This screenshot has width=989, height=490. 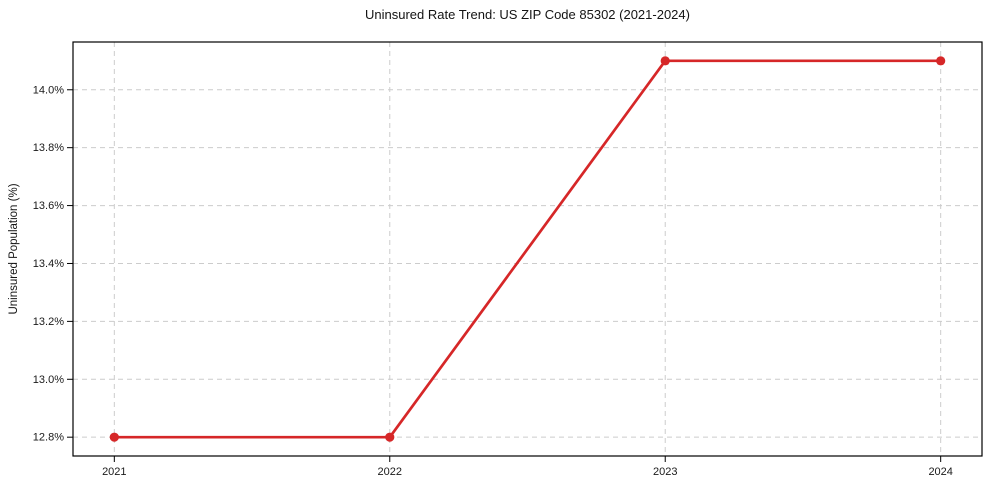 What do you see at coordinates (48, 264) in the screenshot?
I see `y-tick-label: 13.4%` at bounding box center [48, 264].